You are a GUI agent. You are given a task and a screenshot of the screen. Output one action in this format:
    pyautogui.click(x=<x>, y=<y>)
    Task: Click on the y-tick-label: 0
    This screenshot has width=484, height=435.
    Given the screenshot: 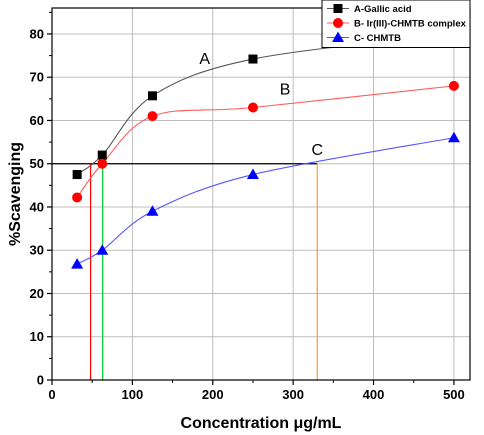 What is the action you would take?
    pyautogui.click(x=40, y=380)
    